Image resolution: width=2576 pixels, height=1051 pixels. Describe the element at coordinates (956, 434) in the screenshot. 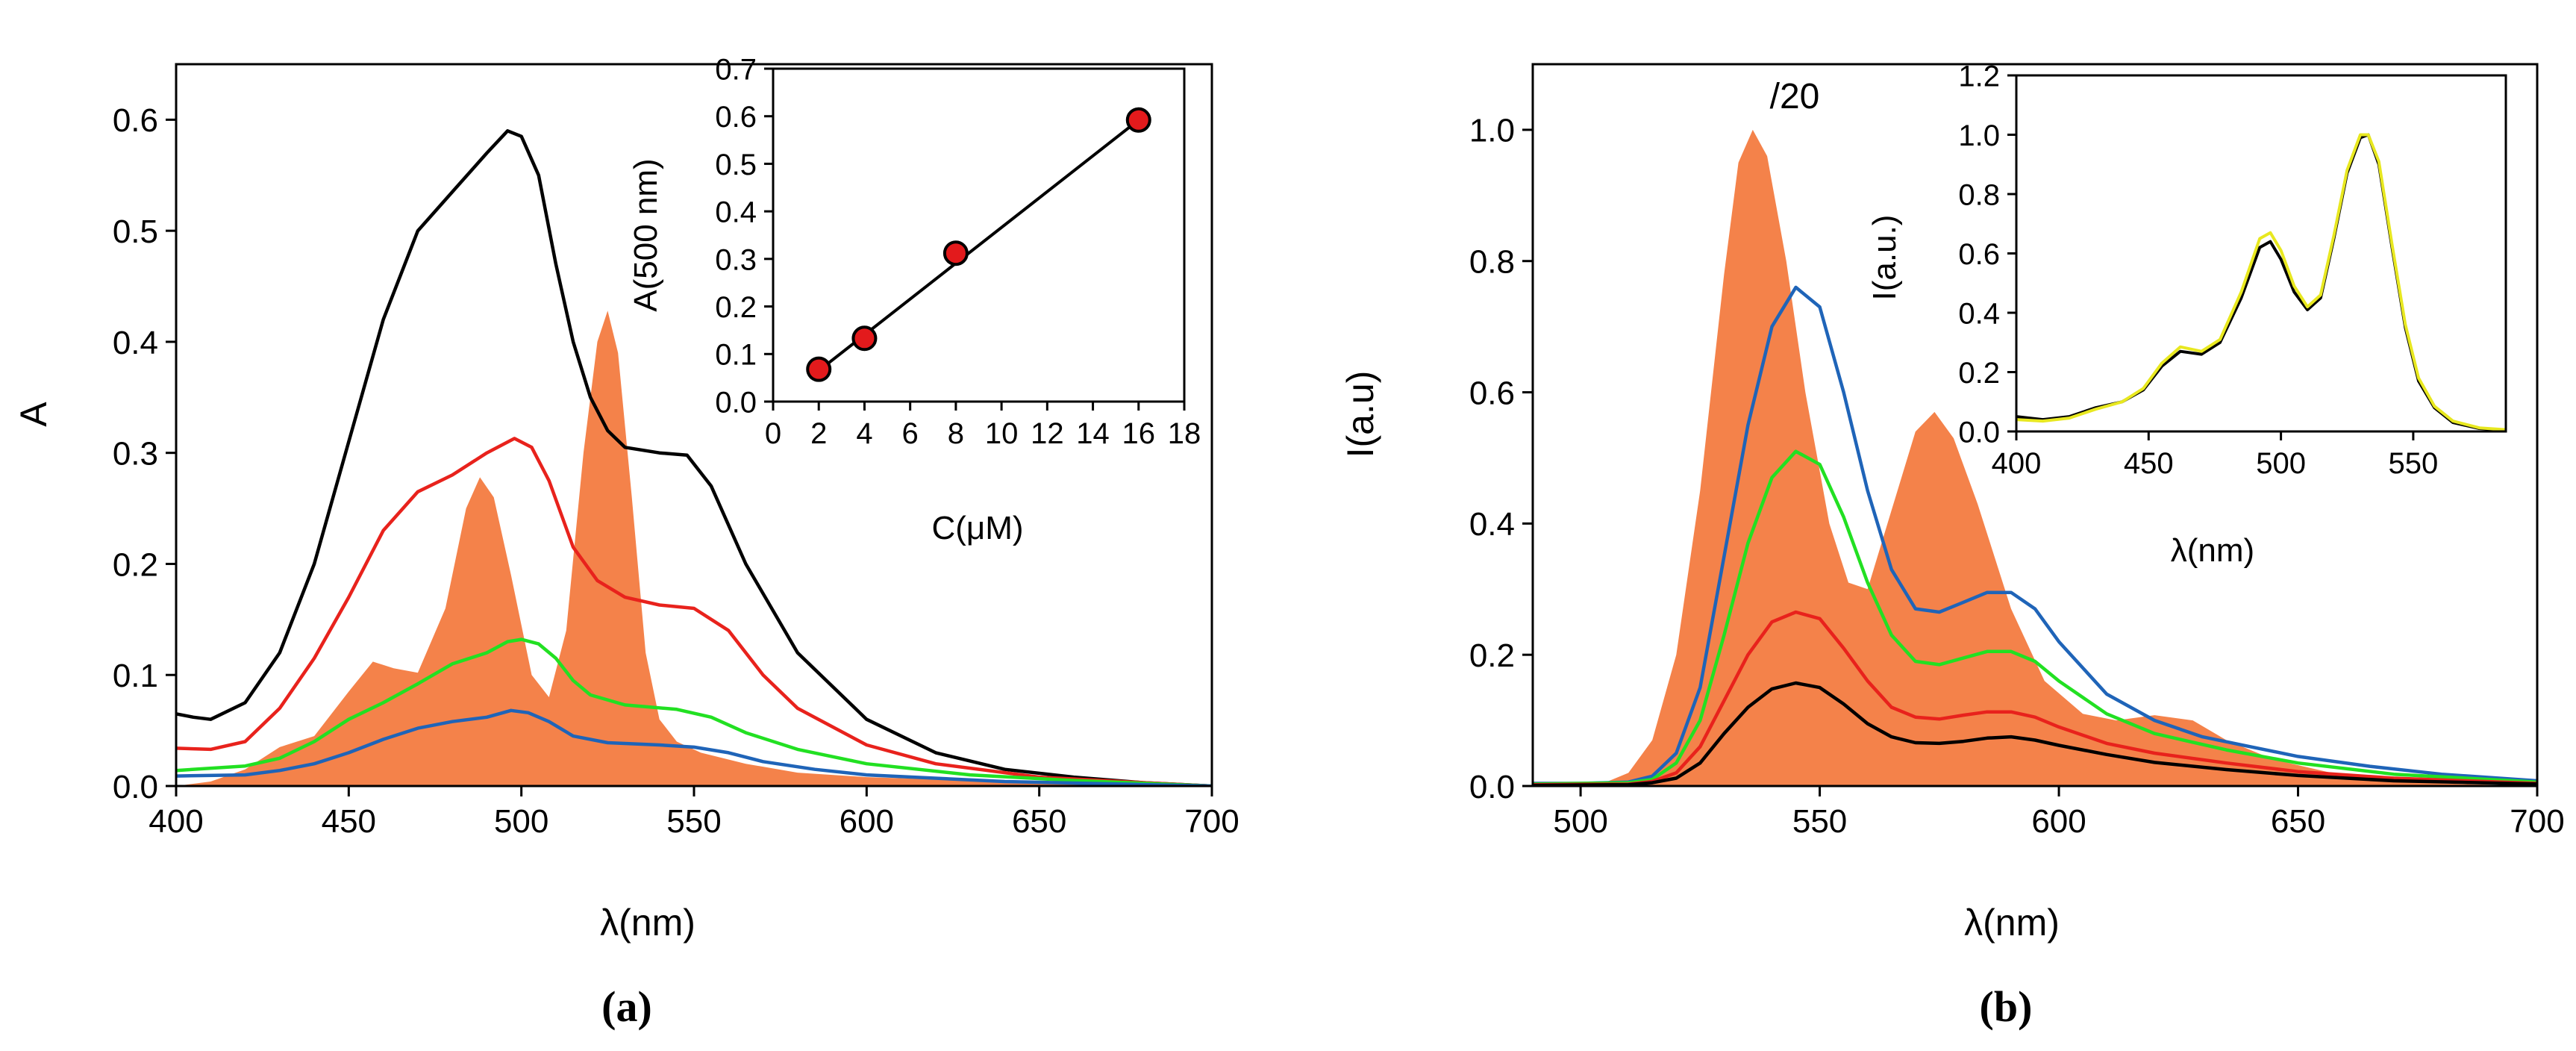

I see `x-tick-label: 8` at that location.